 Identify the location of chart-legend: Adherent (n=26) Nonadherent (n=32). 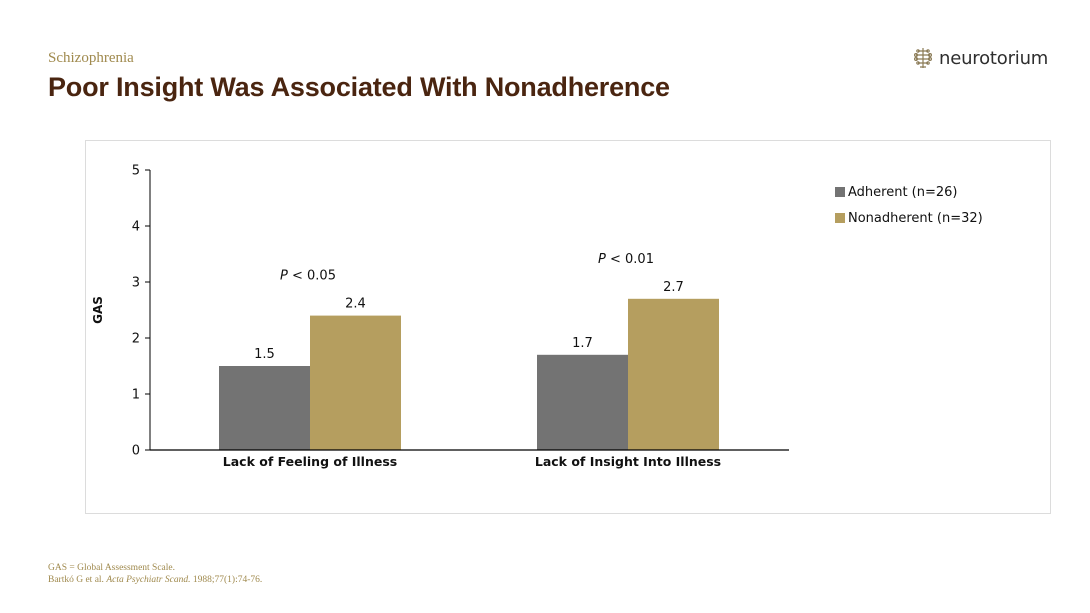
(909, 205).